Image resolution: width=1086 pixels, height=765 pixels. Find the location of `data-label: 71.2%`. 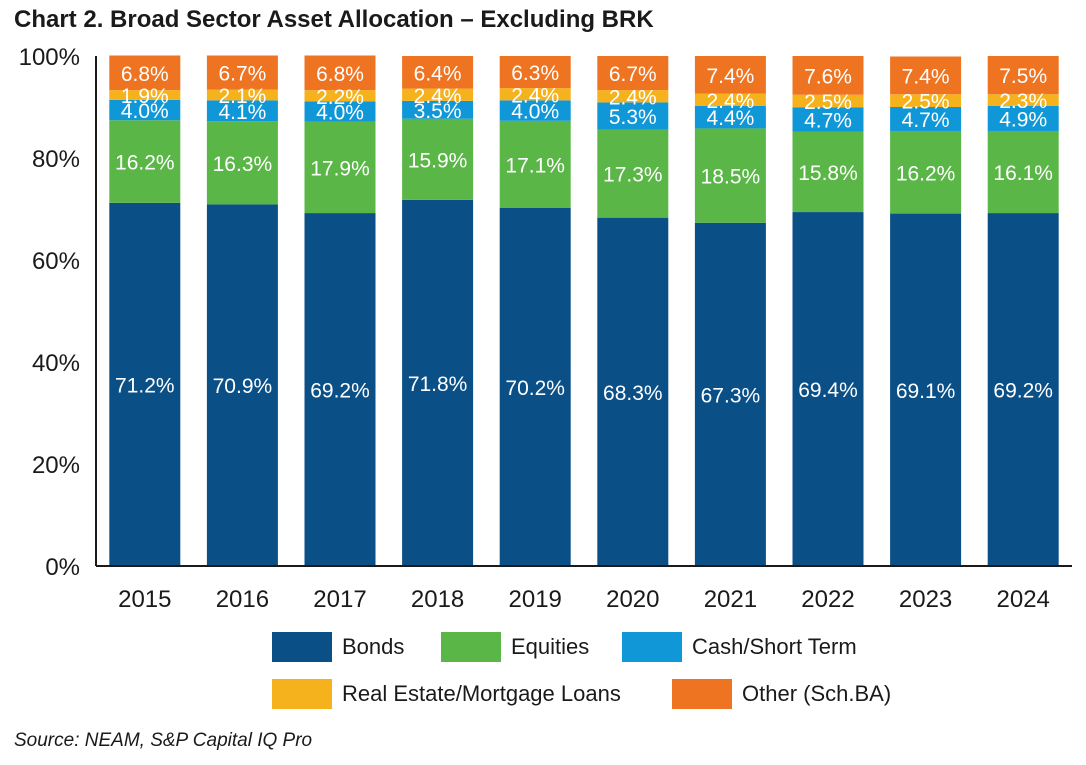

data-label: 71.2% is located at coordinates (145, 385).